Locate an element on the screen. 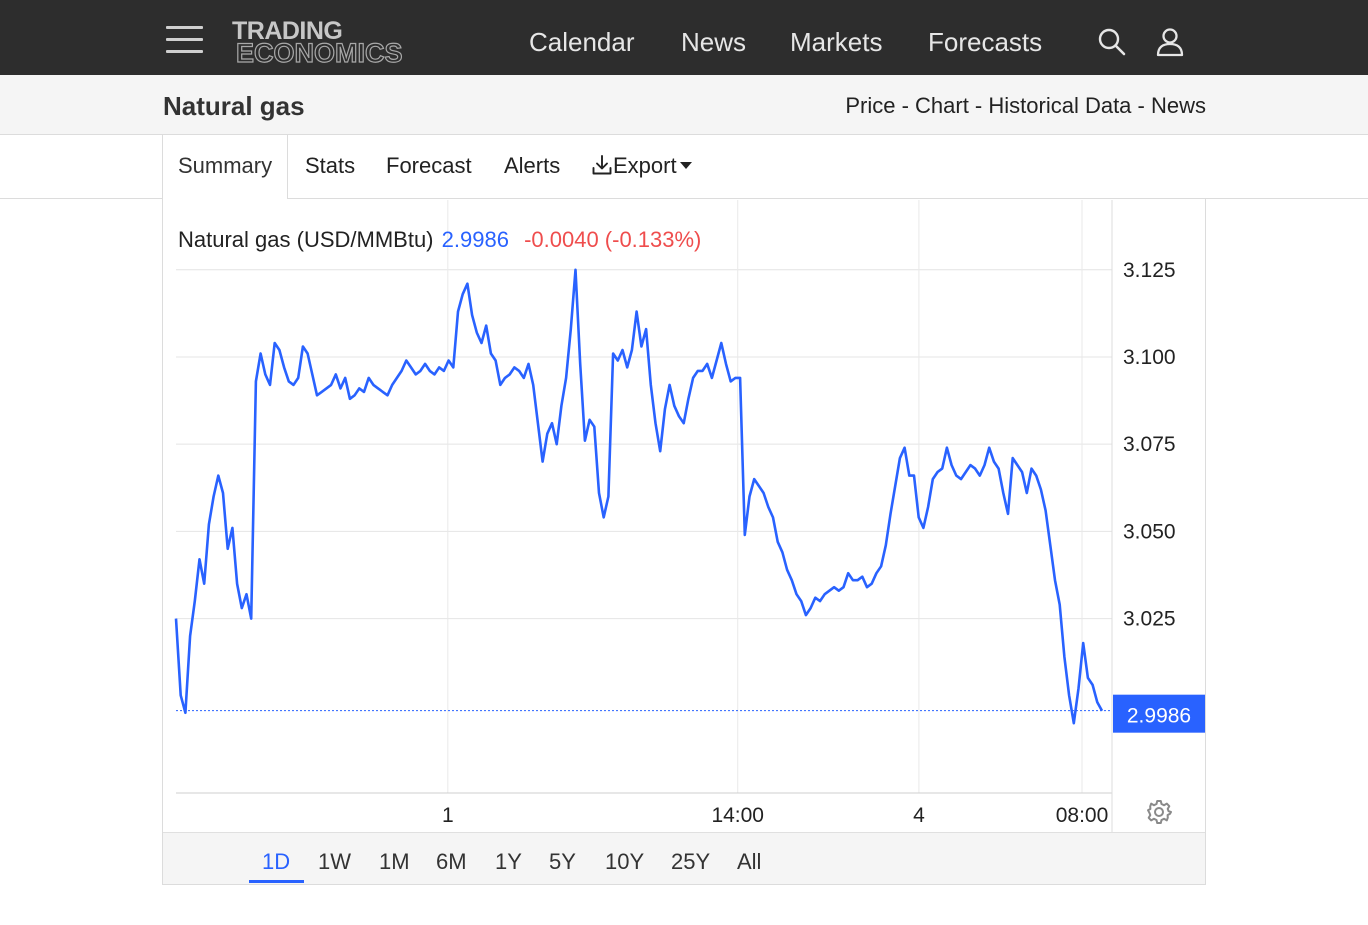 Image resolution: width=1368 pixels, height=925 pixels. nav-link-calendar: Calendar is located at coordinates (582, 42).